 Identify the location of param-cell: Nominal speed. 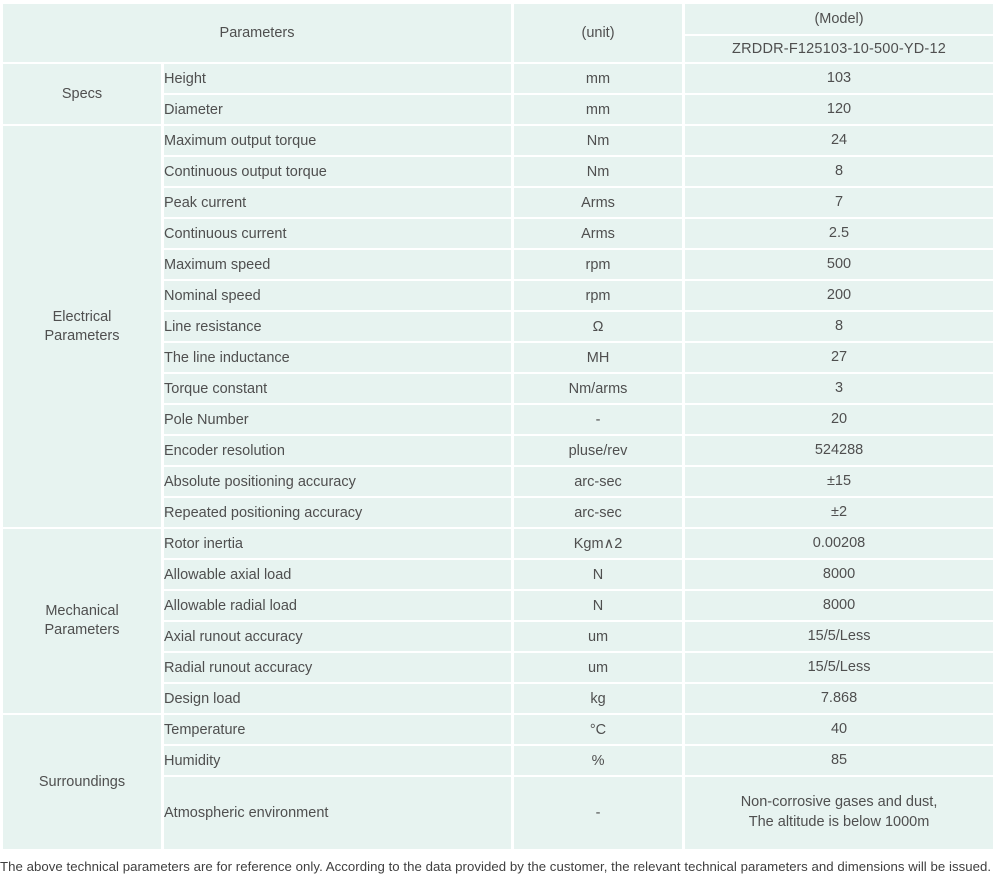
(338, 295).